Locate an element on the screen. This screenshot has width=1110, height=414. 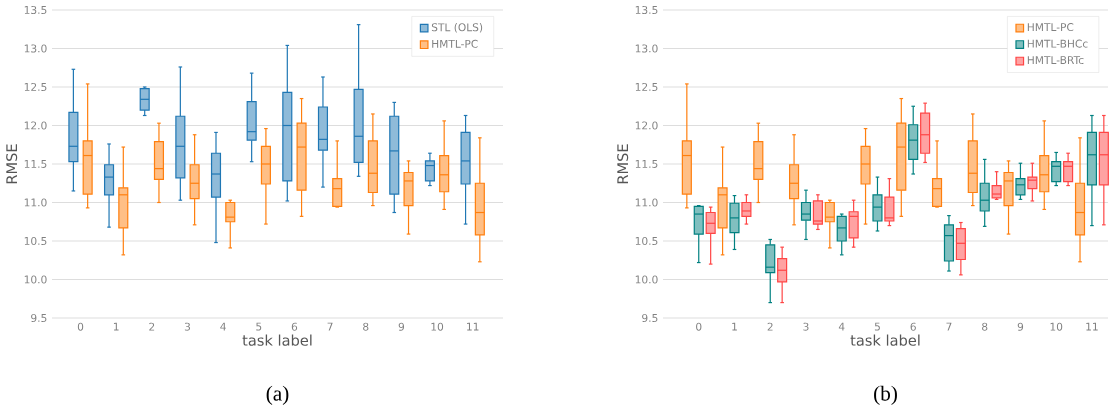
text: (a) is located at coordinates (277, 395).